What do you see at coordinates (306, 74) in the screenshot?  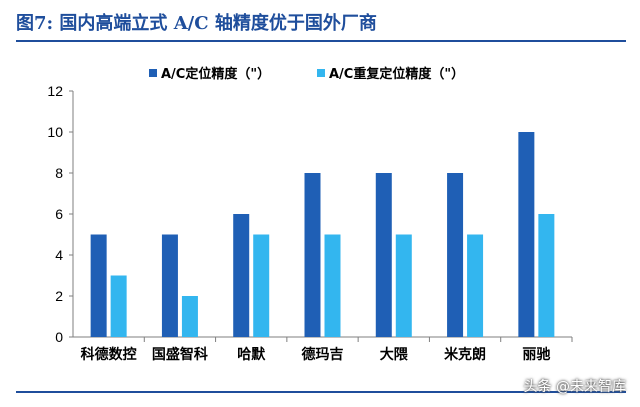 I see `legend: A/C定位精度（"） A/C重复定位精度（"）` at bounding box center [306, 74].